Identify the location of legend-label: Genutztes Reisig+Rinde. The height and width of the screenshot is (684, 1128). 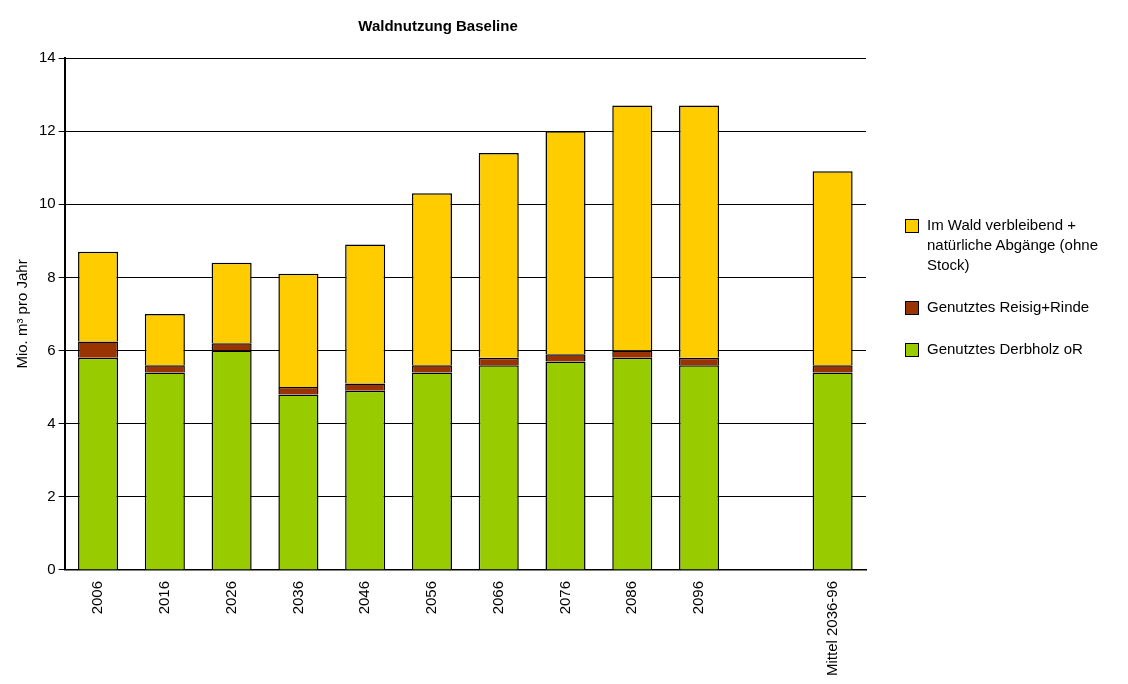
(1008, 307).